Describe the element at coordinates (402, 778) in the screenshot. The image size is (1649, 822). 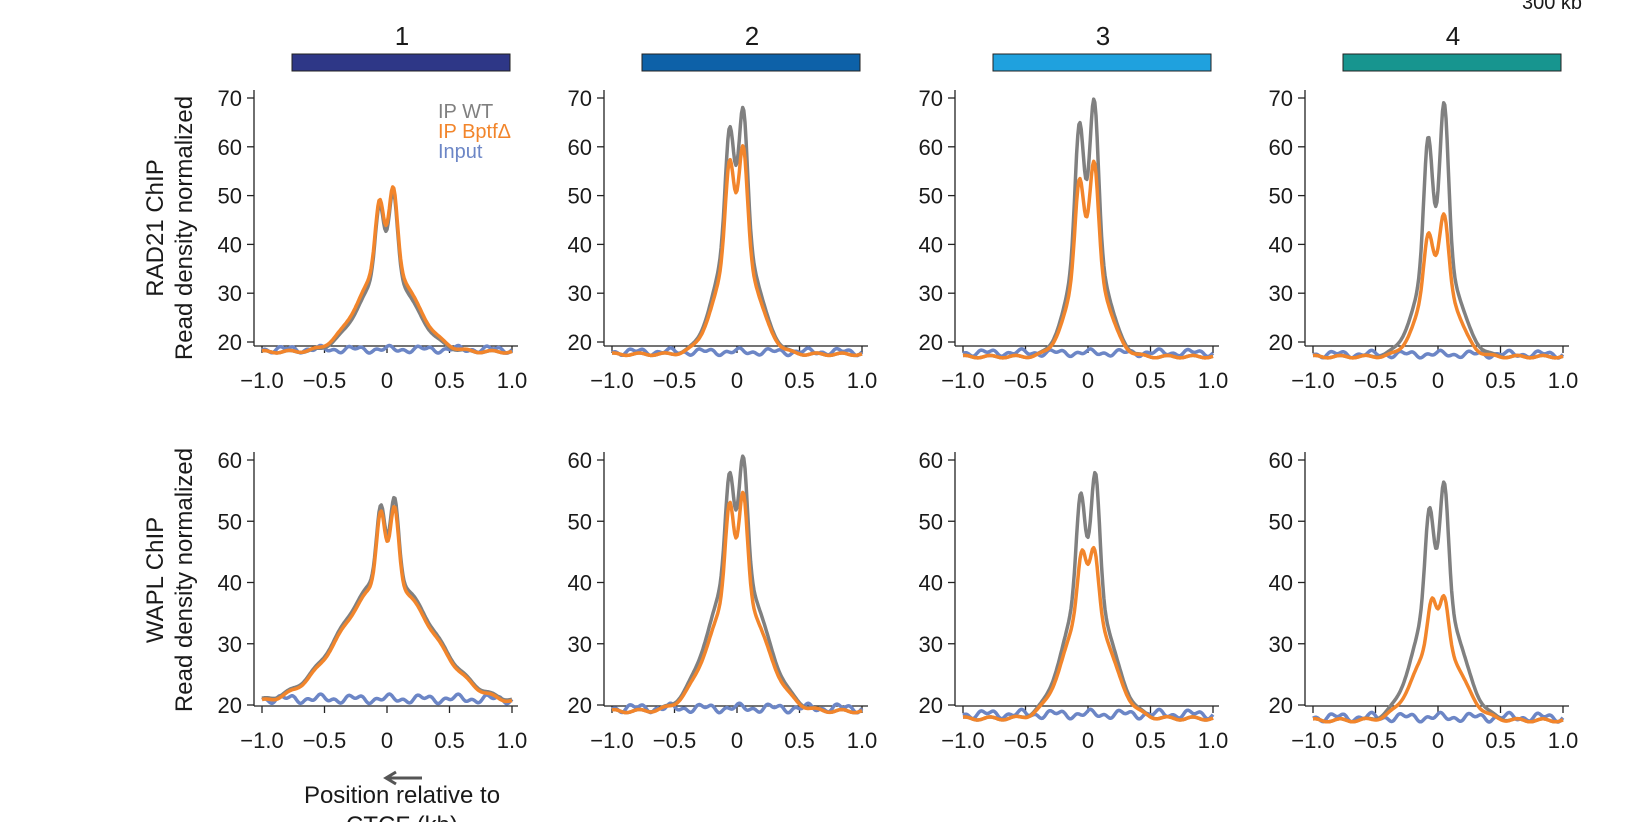
I see `arrow-left-icon` at that location.